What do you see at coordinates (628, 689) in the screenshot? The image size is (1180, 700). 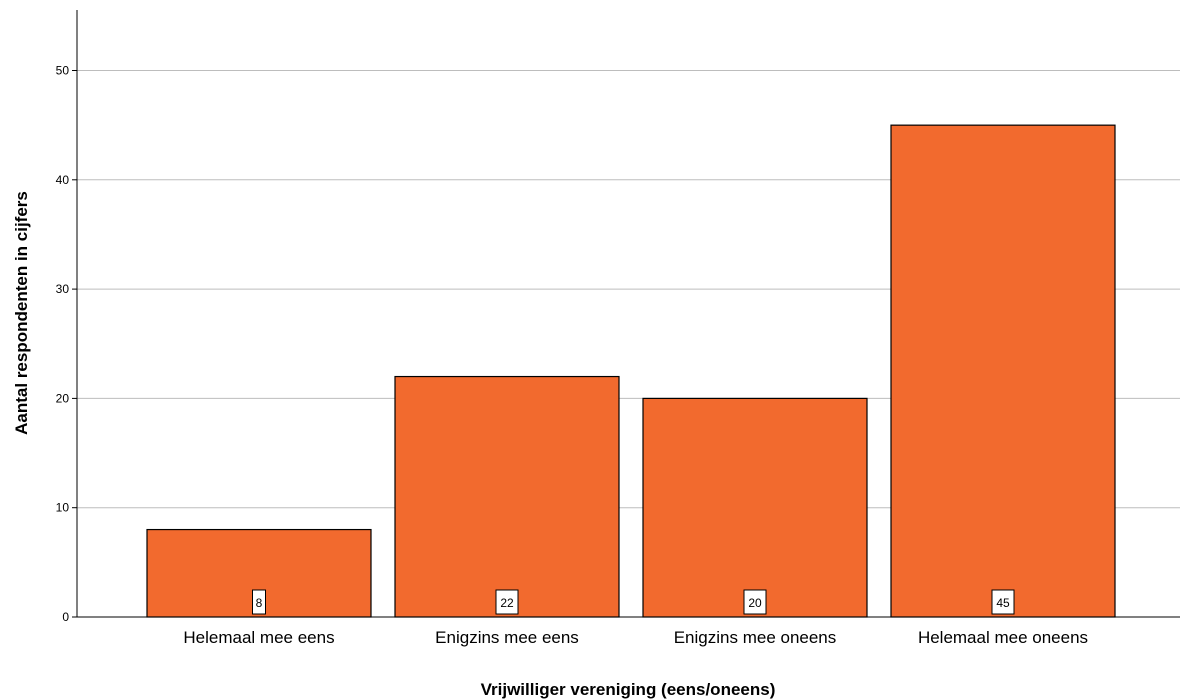 I see `x-axis-title: Vrijwilliger vereniging (eens/oneens)` at bounding box center [628, 689].